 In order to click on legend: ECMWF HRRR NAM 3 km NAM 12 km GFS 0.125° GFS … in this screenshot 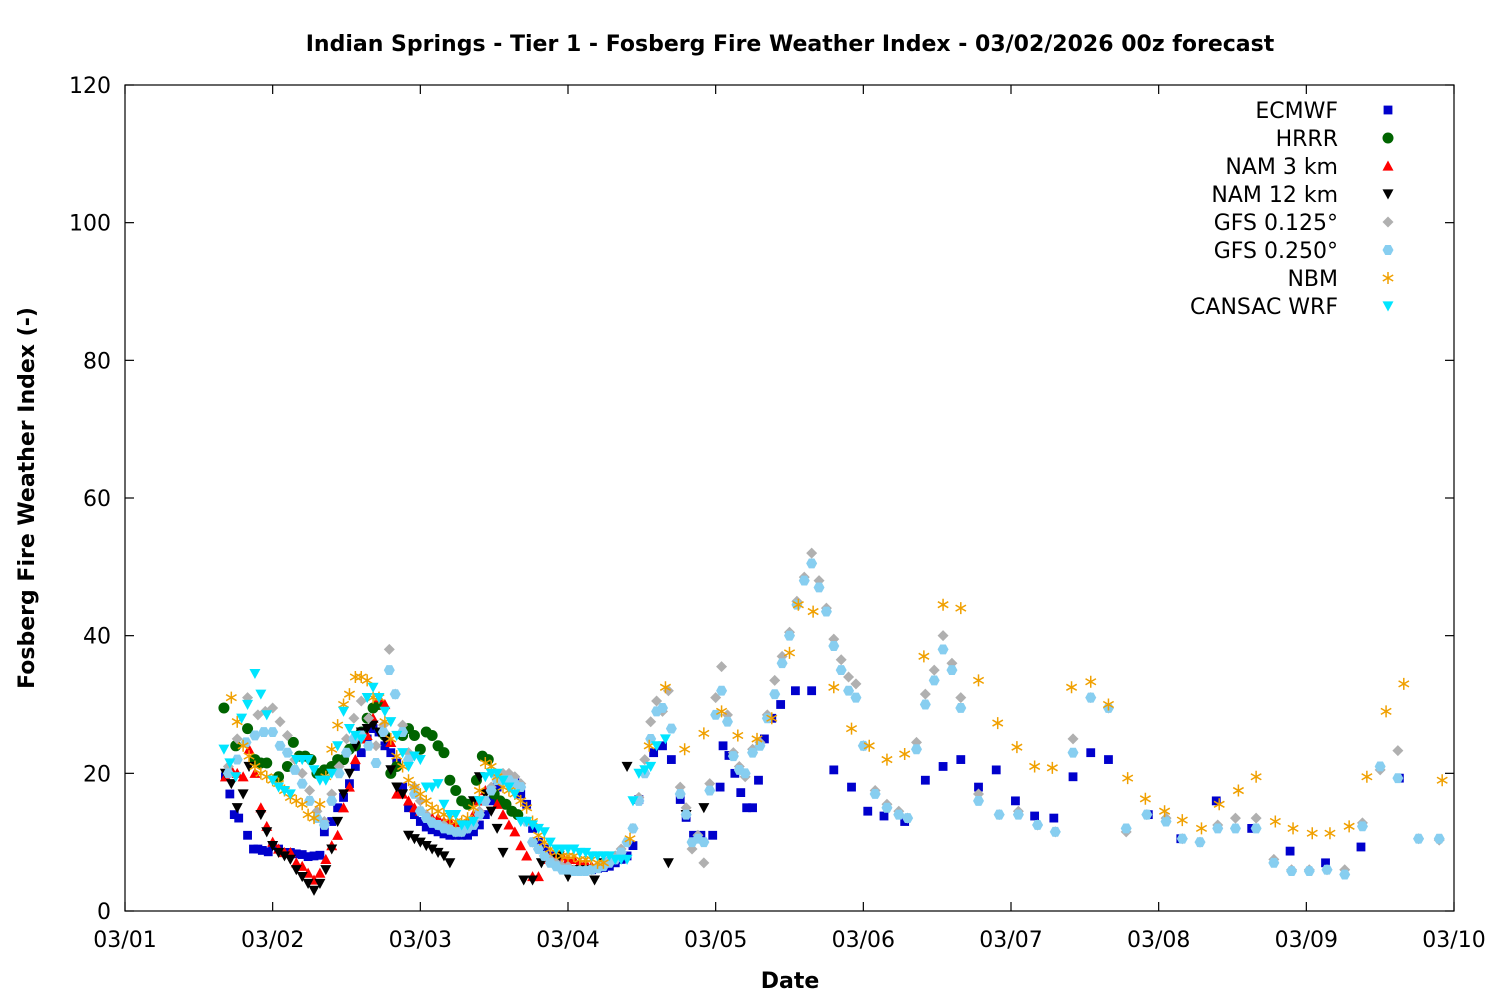, I will do `click(1292, 209)`.